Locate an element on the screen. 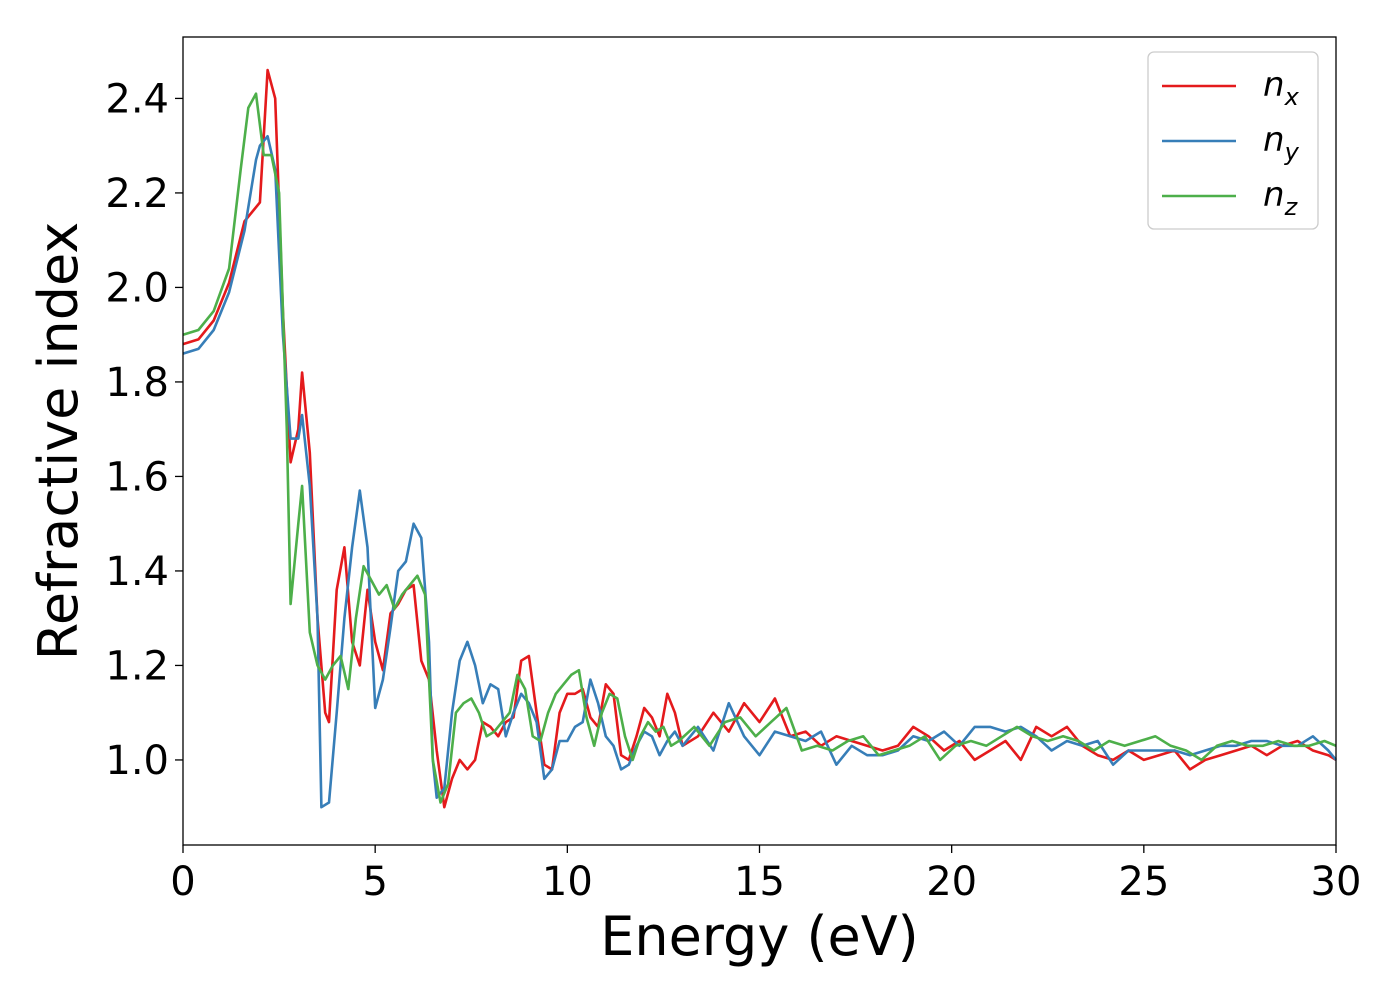 The height and width of the screenshot is (1000, 1400). x-tick-label: 25 is located at coordinates (1143, 882).